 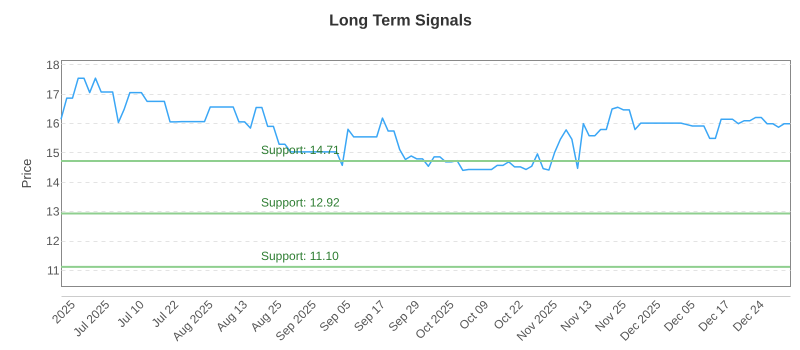 I want to click on x-tick-label: Sep 17, so click(x=369, y=315).